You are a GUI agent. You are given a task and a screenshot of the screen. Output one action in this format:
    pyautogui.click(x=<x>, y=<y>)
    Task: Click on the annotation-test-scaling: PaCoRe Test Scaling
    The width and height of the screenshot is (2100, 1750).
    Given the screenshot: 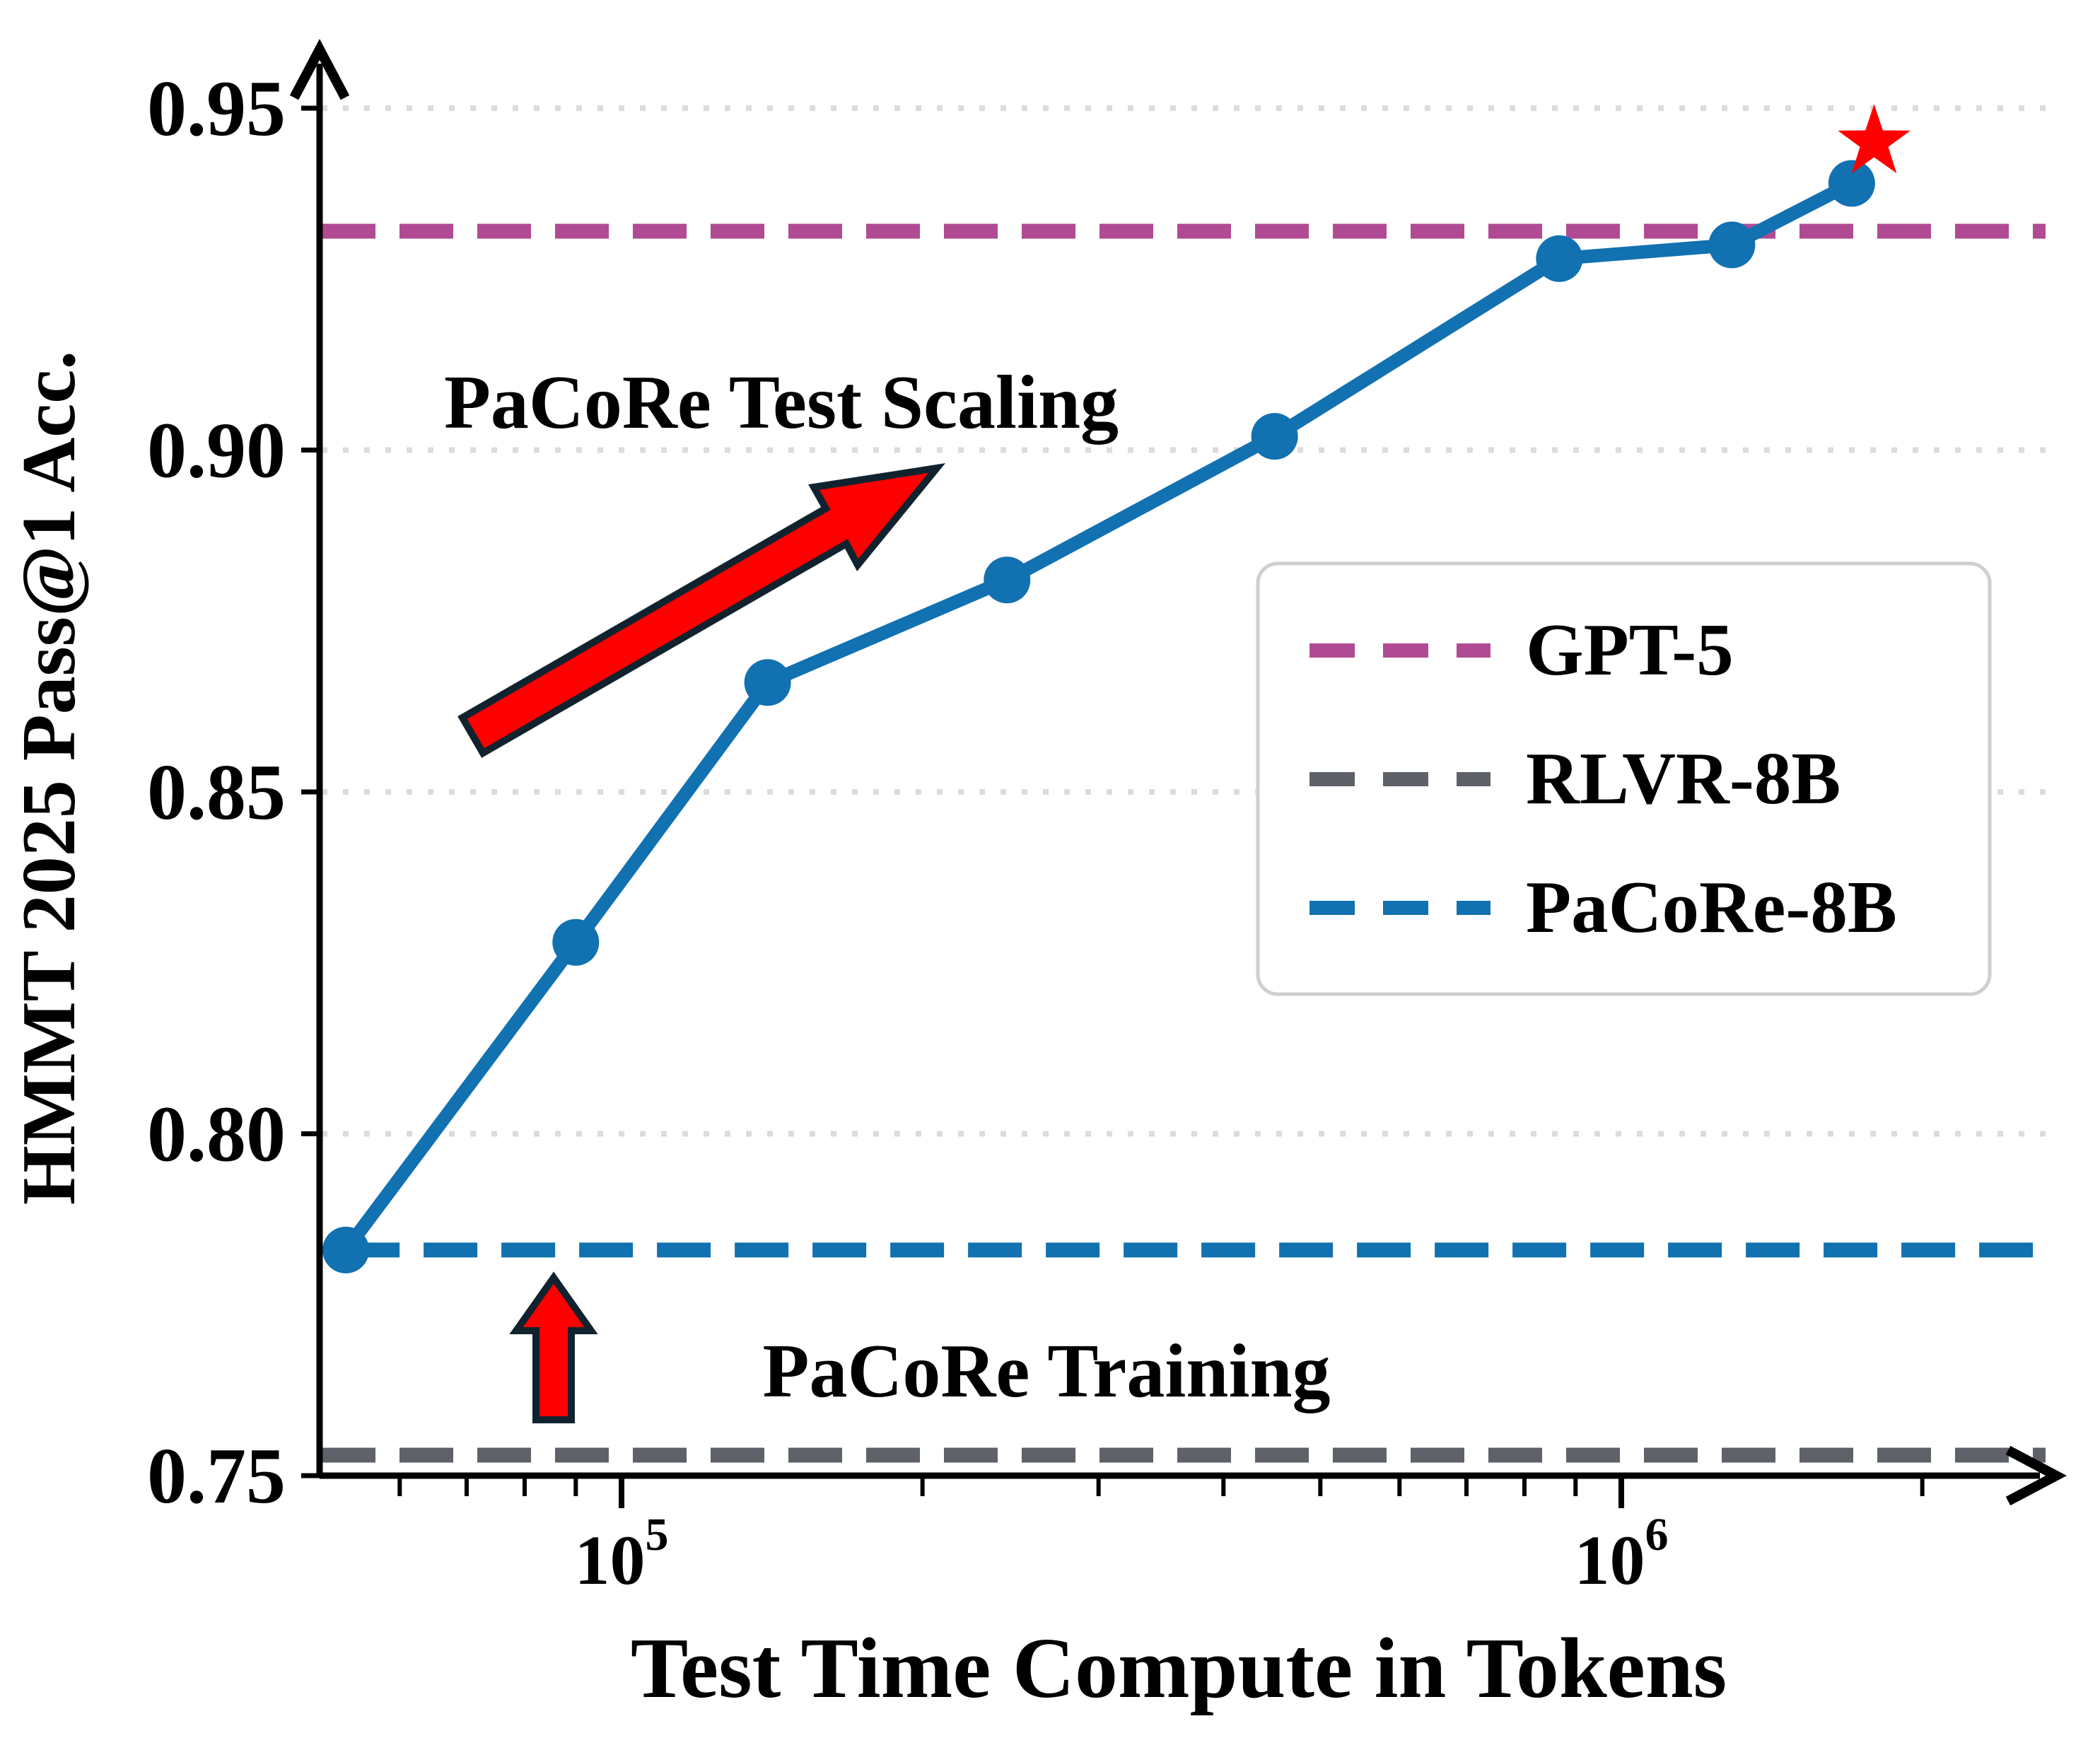 What is the action you would take?
    pyautogui.click(x=781, y=403)
    